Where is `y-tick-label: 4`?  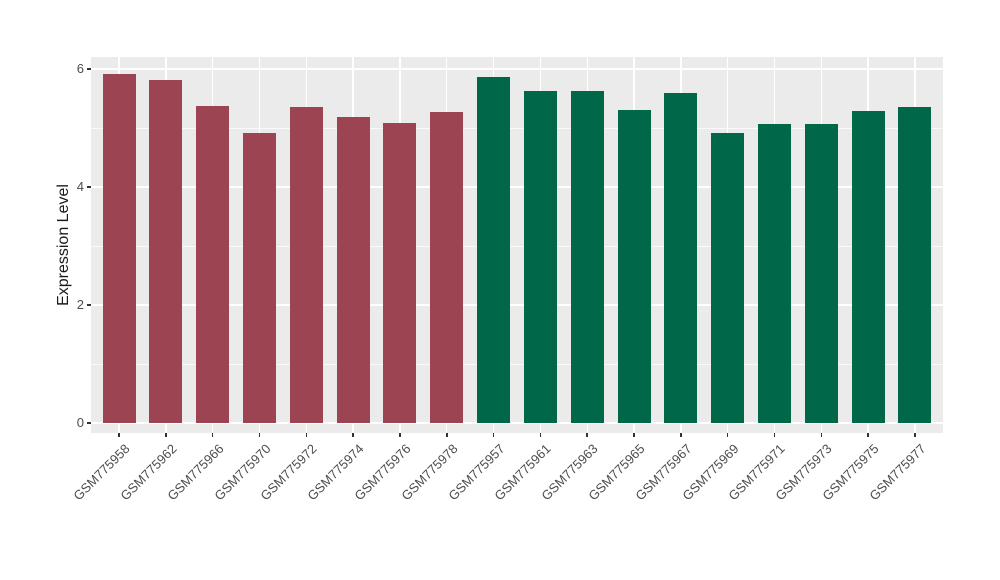 y-tick-label: 4 is located at coordinates (80, 186).